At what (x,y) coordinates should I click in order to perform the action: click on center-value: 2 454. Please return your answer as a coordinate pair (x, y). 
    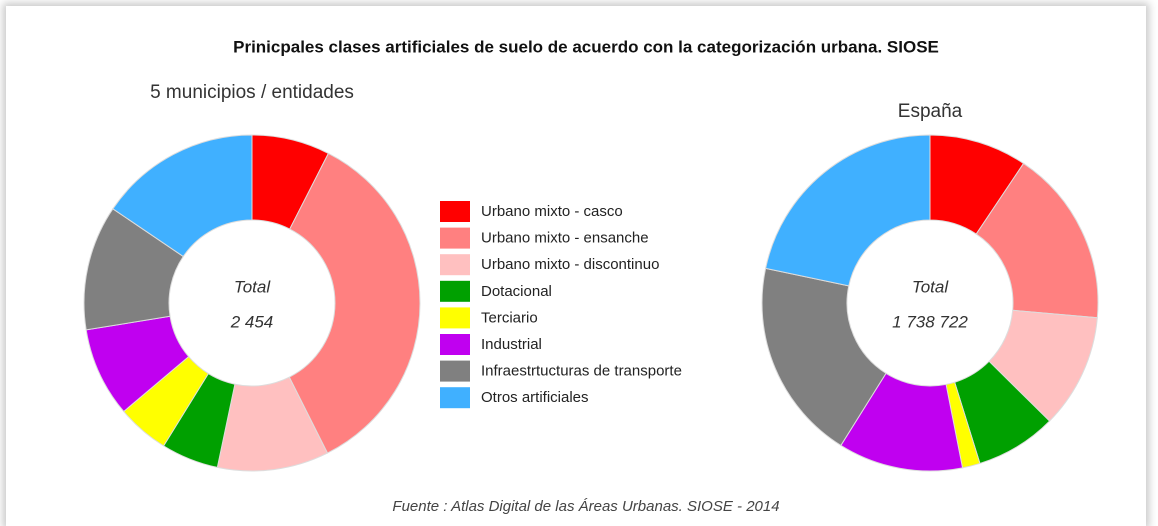
    Looking at the image, I should click on (252, 321).